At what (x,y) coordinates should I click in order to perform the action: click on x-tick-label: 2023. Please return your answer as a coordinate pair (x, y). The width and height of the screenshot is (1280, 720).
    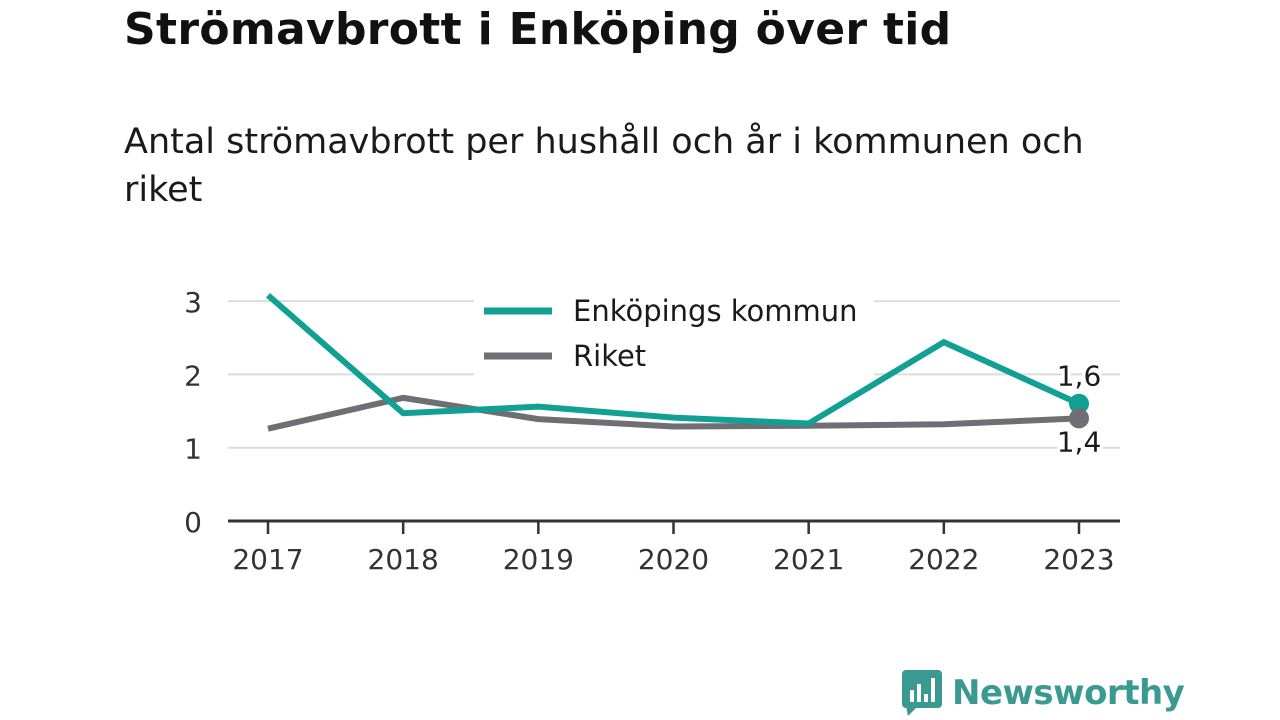
    Looking at the image, I should click on (1078, 559).